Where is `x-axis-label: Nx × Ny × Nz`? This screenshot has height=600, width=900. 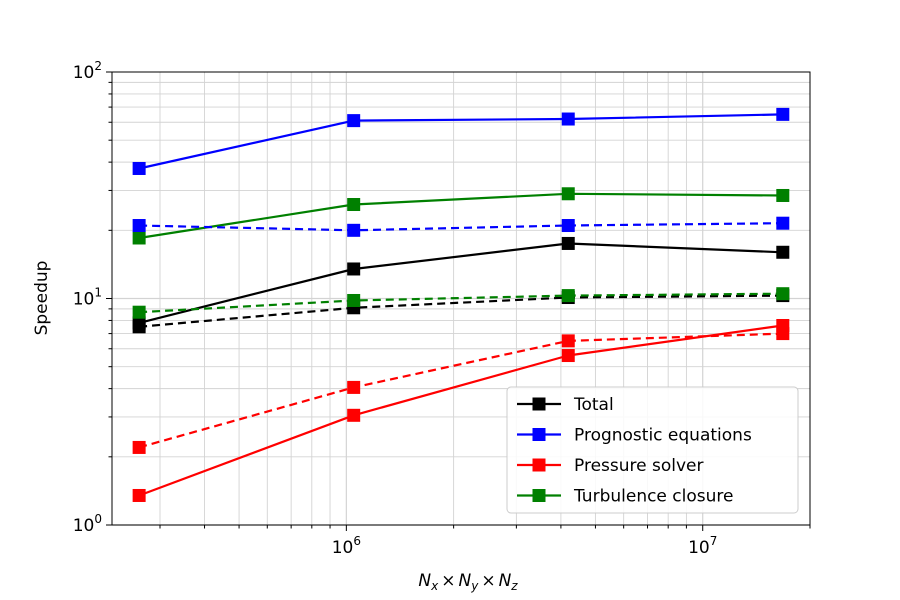
x-axis-label: Nx × Ny × Nz is located at coordinates (468, 582).